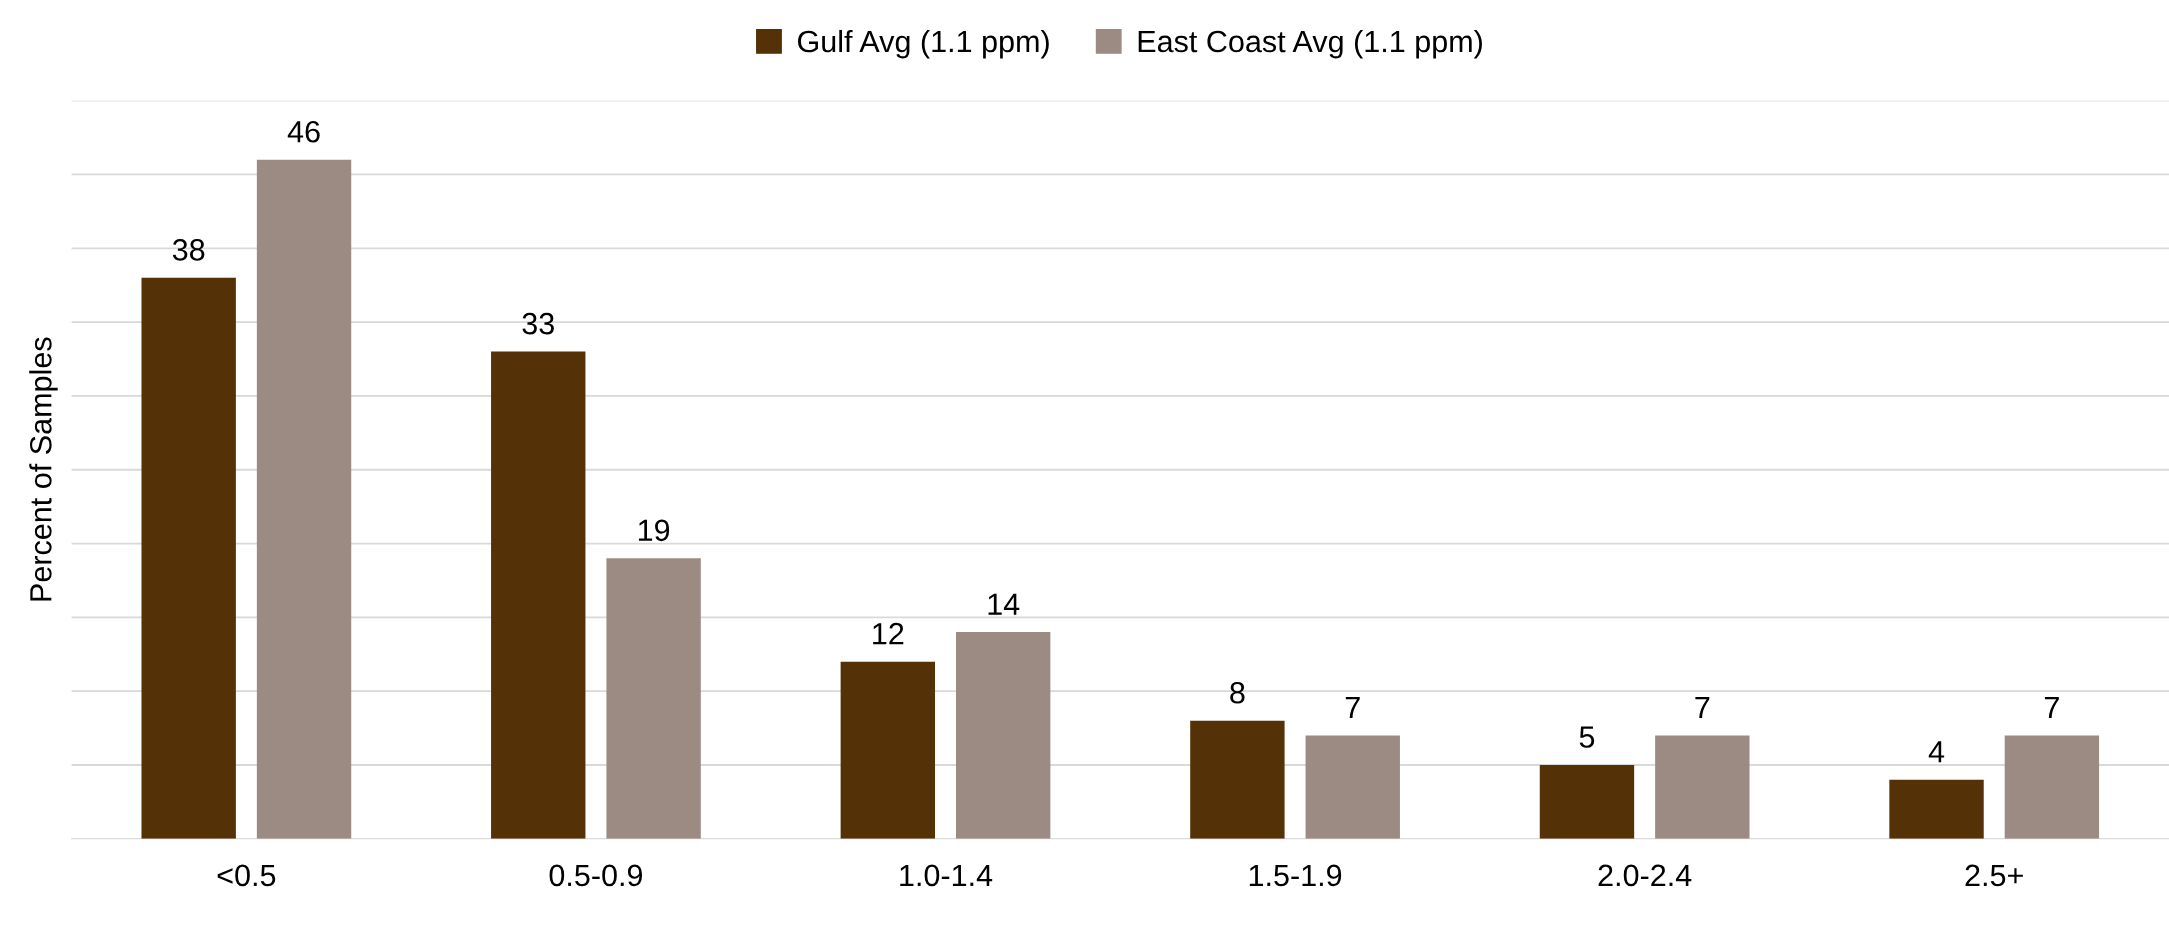 The height and width of the screenshot is (932, 2169). What do you see at coordinates (888, 633) in the screenshot?
I see `data-label: 12` at bounding box center [888, 633].